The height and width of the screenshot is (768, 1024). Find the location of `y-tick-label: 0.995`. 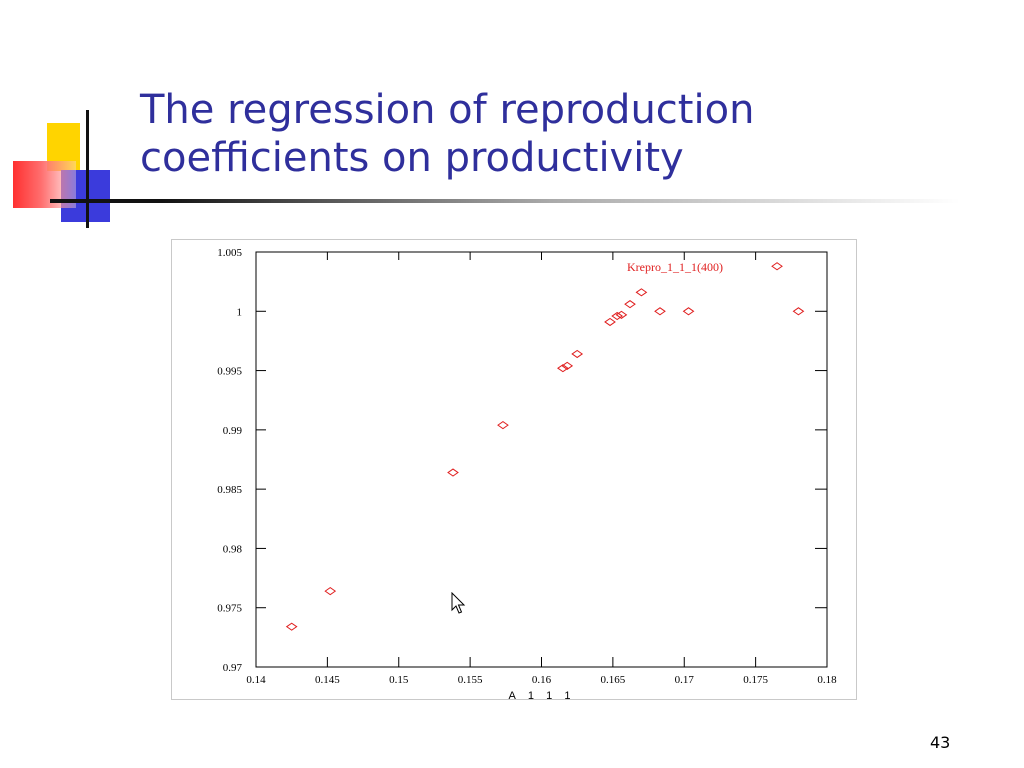

y-tick-label: 0.995 is located at coordinates (229, 372).